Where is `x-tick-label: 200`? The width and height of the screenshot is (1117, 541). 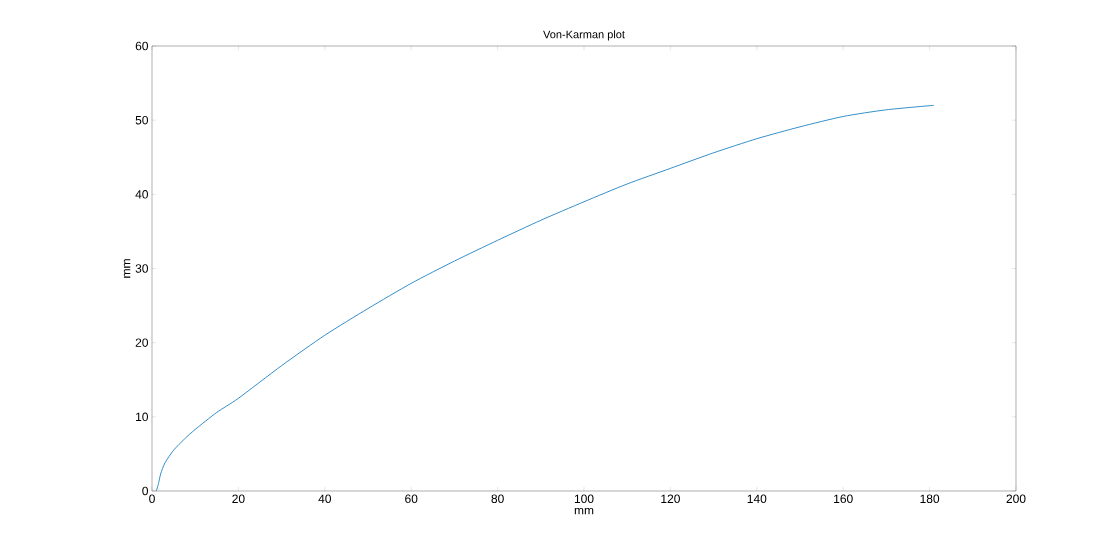 x-tick-label: 200 is located at coordinates (1016, 499).